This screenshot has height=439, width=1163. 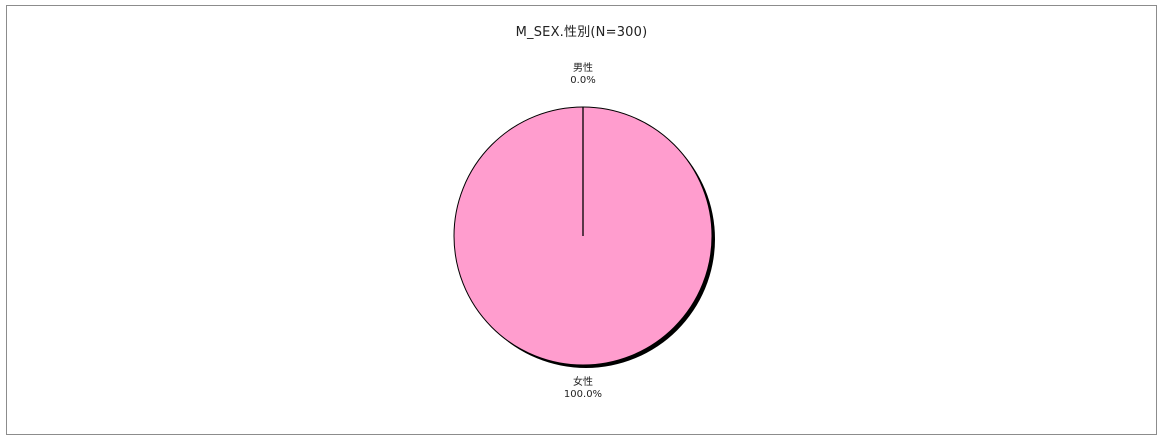 What do you see at coordinates (583, 394) in the screenshot?
I see `slice-value-label-1: 100.0%` at bounding box center [583, 394].